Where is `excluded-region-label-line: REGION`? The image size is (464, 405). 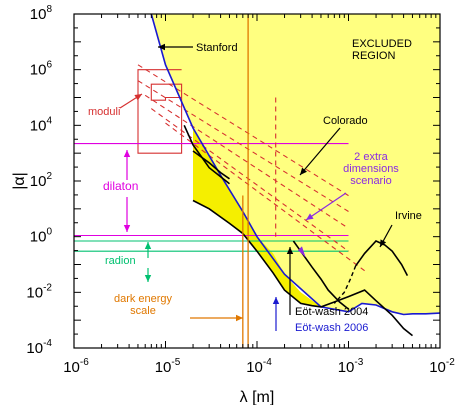 excluded-region-label-line: REGION is located at coordinates (373, 56).